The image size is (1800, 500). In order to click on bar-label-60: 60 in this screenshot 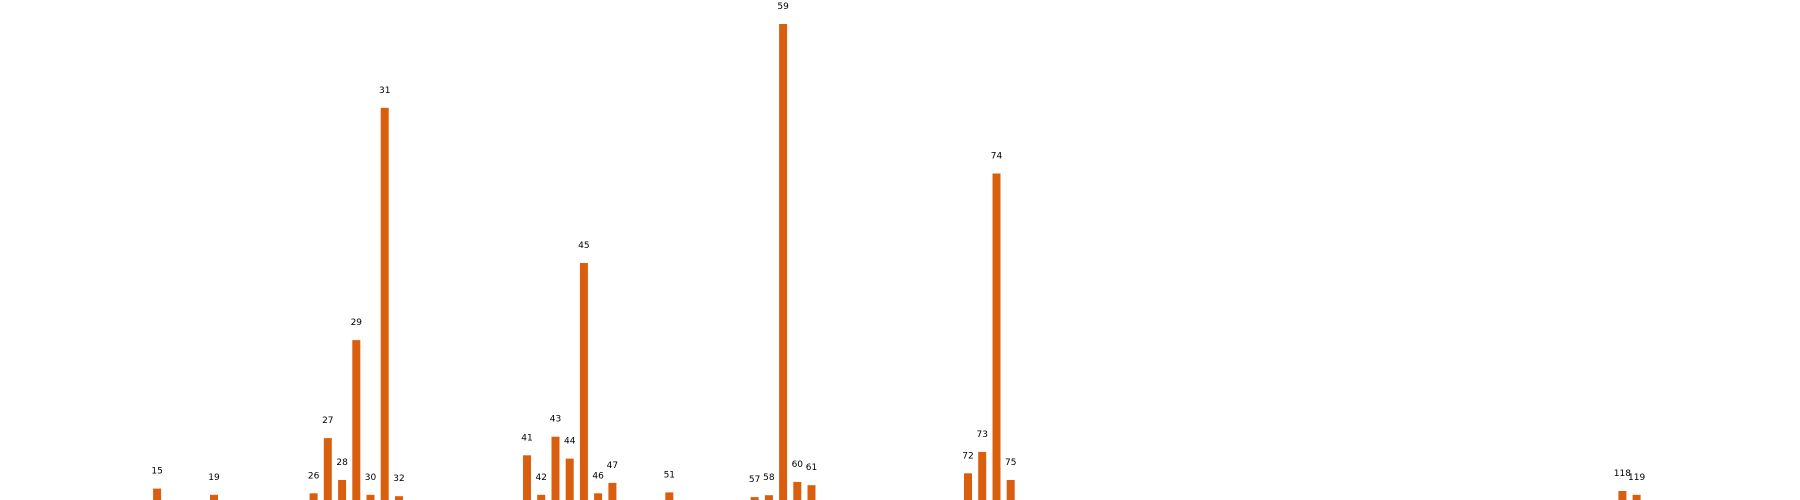, I will do `click(798, 465)`.